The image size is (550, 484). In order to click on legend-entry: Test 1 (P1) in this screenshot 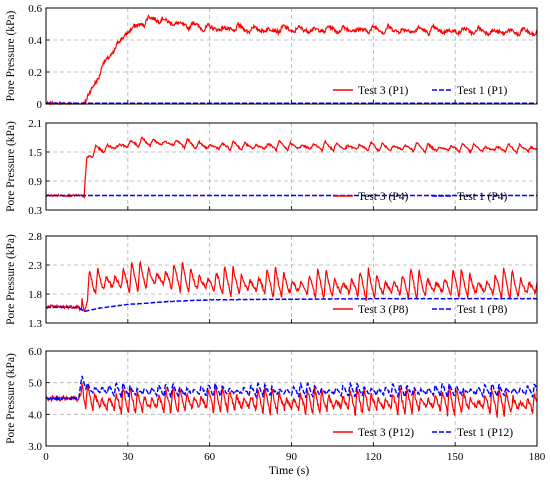, I will do `click(482, 91)`.